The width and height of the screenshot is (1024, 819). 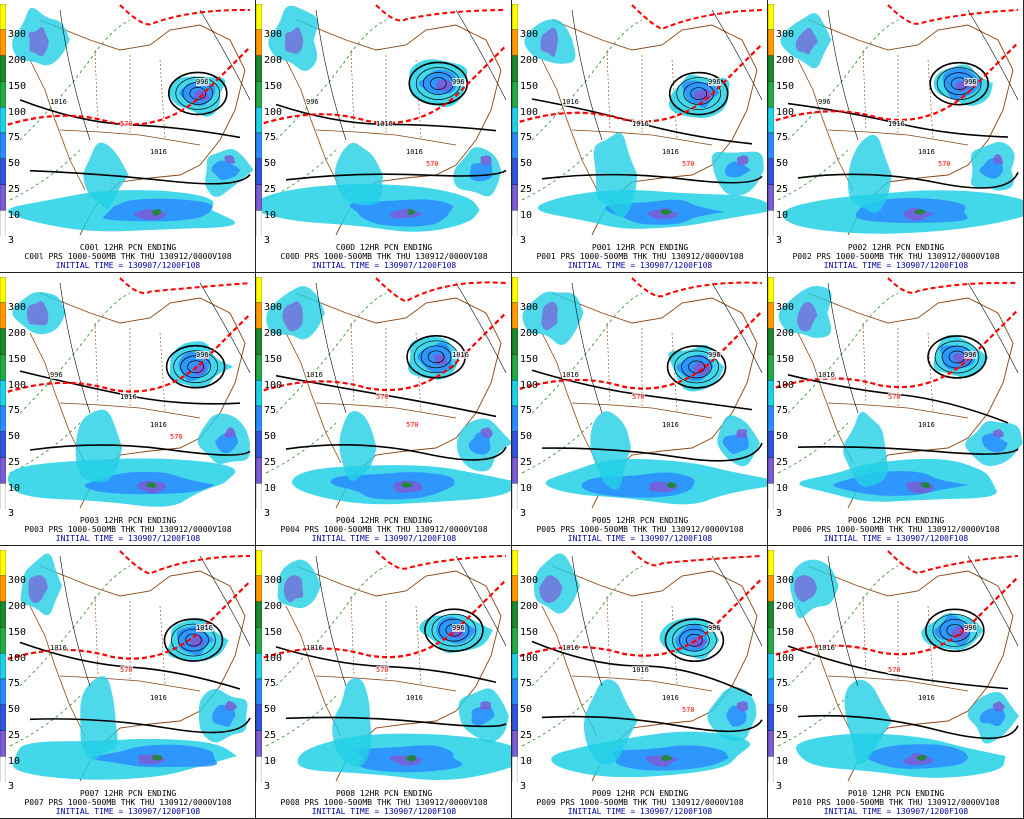 I want to click on contour-label: 570, so click(x=688, y=164).